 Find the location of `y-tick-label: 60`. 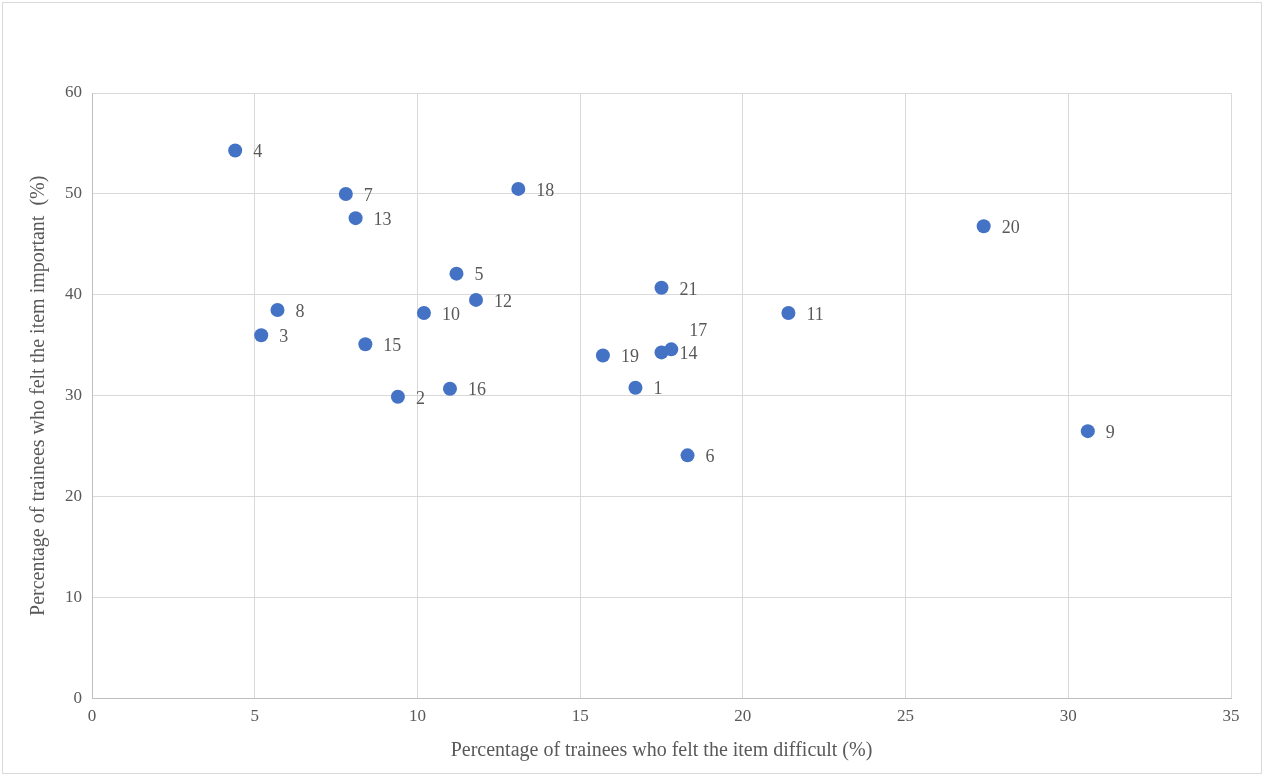

y-tick-label: 60 is located at coordinates (73, 92).